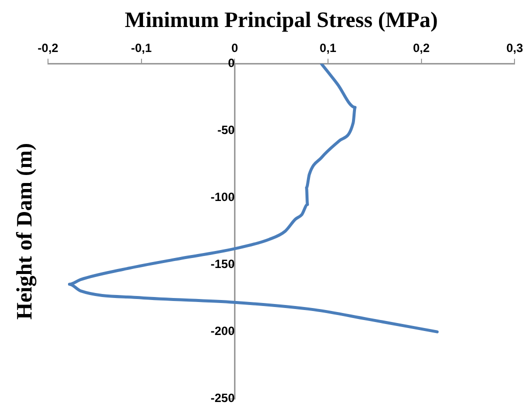 This screenshot has width=526, height=409. What do you see at coordinates (222, 398) in the screenshot?
I see `y-tick-label: -250` at bounding box center [222, 398].